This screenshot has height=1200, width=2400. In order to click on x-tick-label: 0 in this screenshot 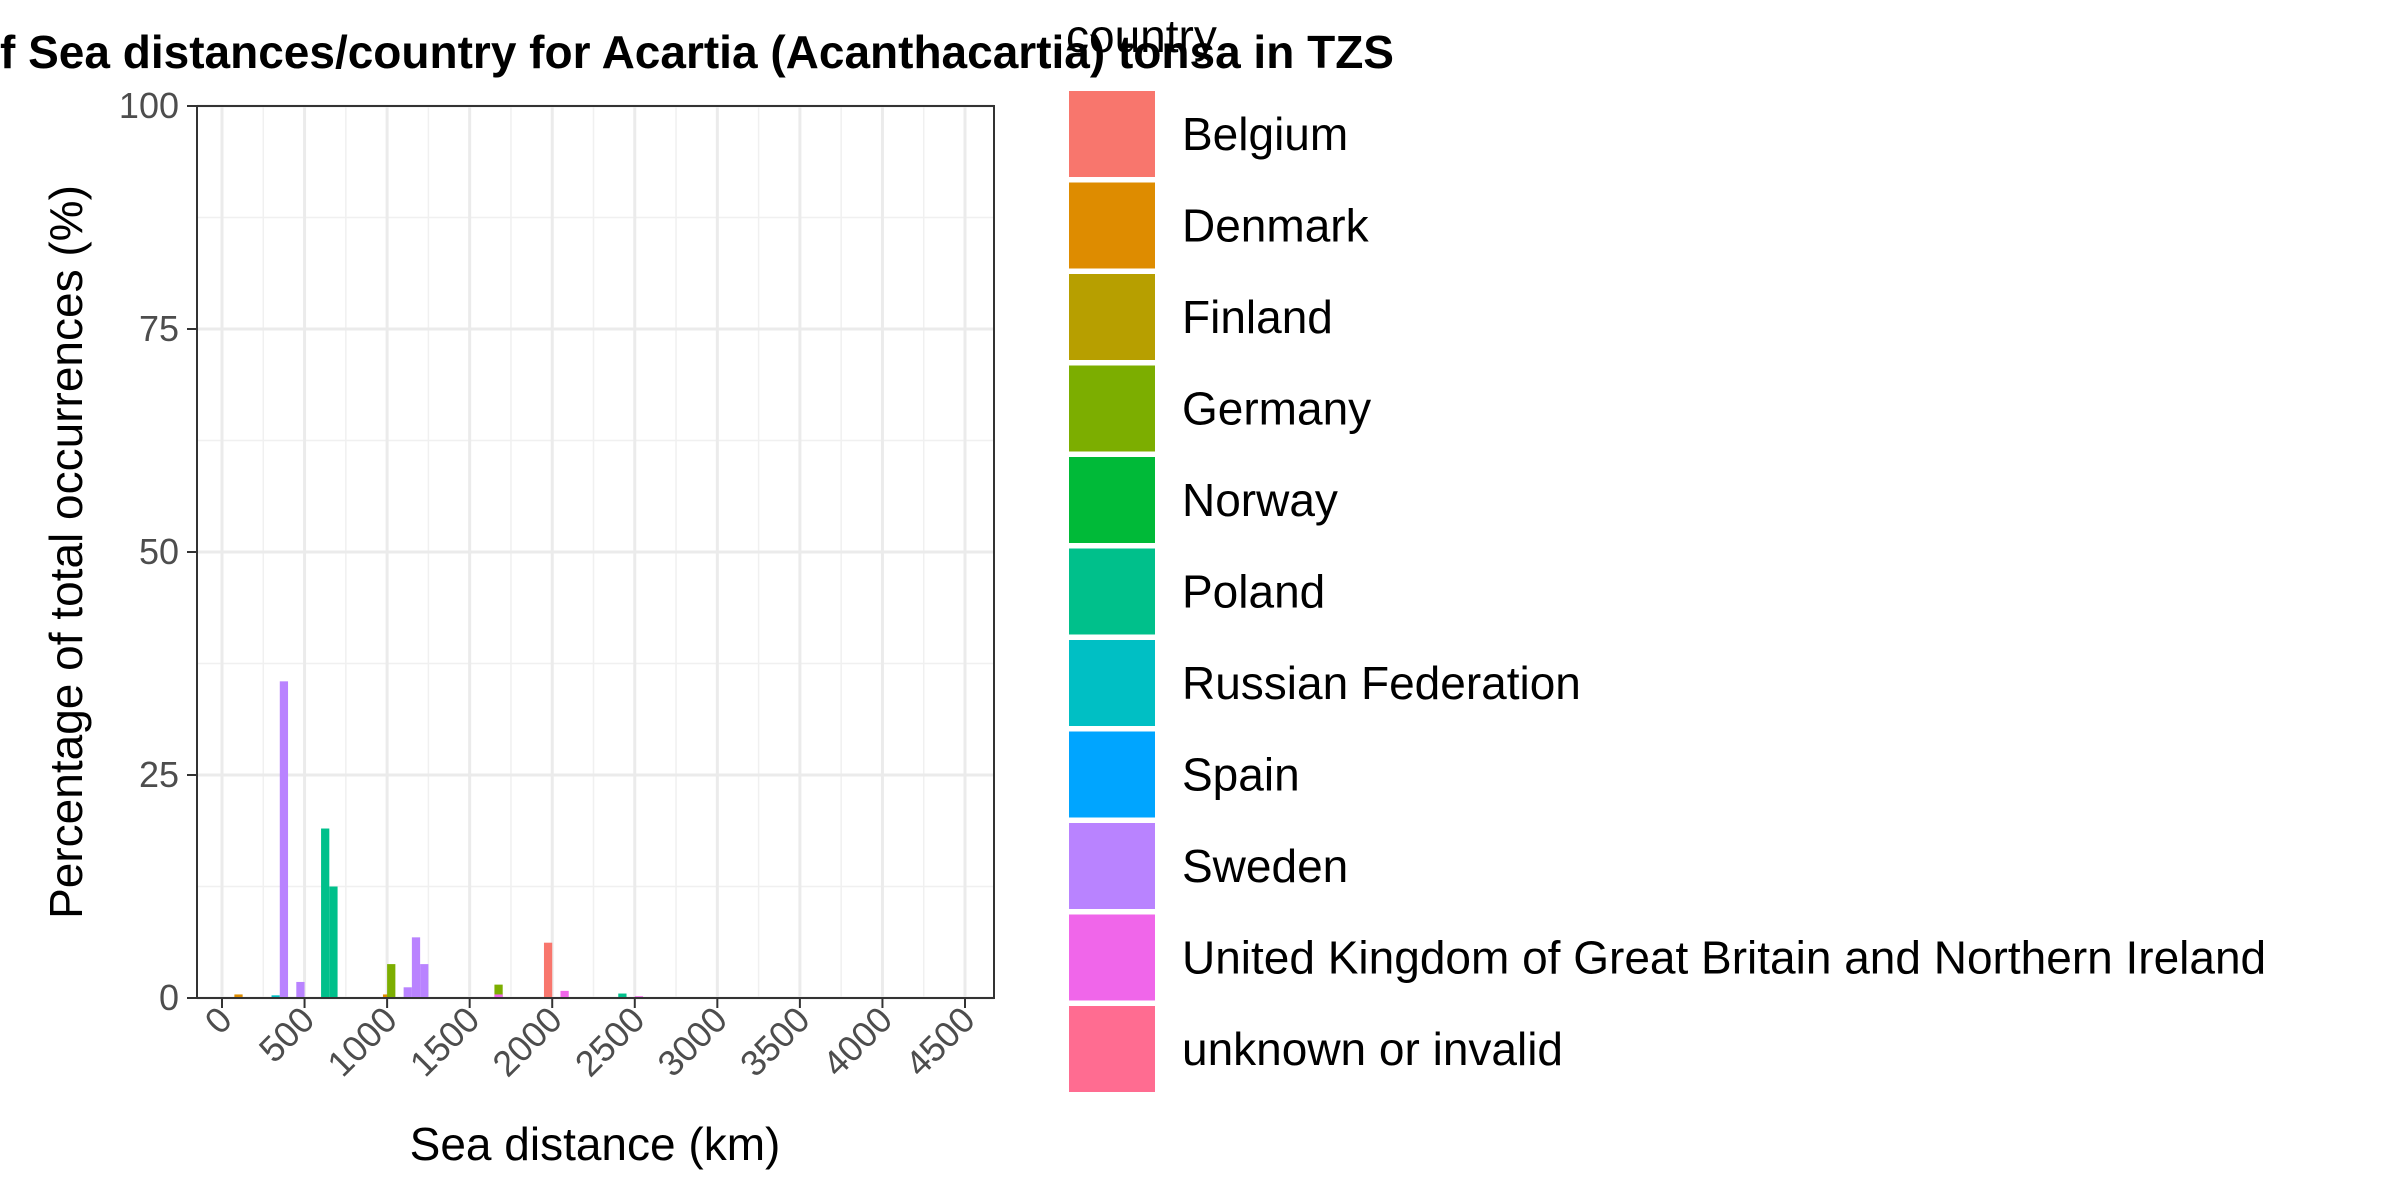, I will do `click(218, 1020)`.